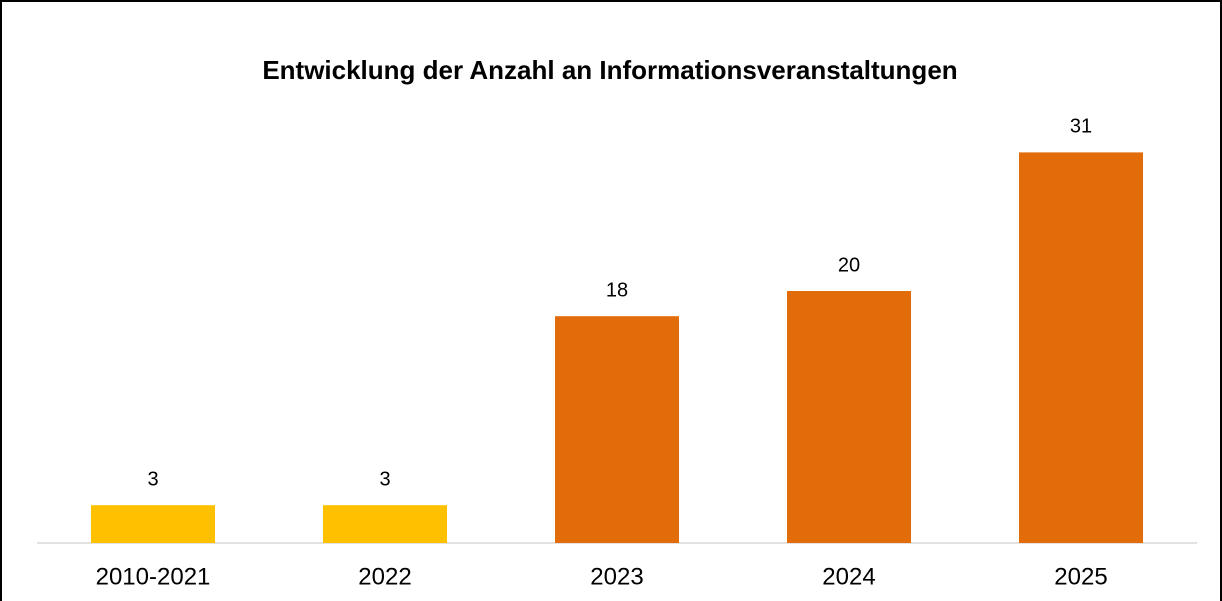 Image resolution: width=1222 pixels, height=601 pixels. Describe the element at coordinates (1080, 576) in the screenshot. I see `x-tick-label: 2025` at that location.